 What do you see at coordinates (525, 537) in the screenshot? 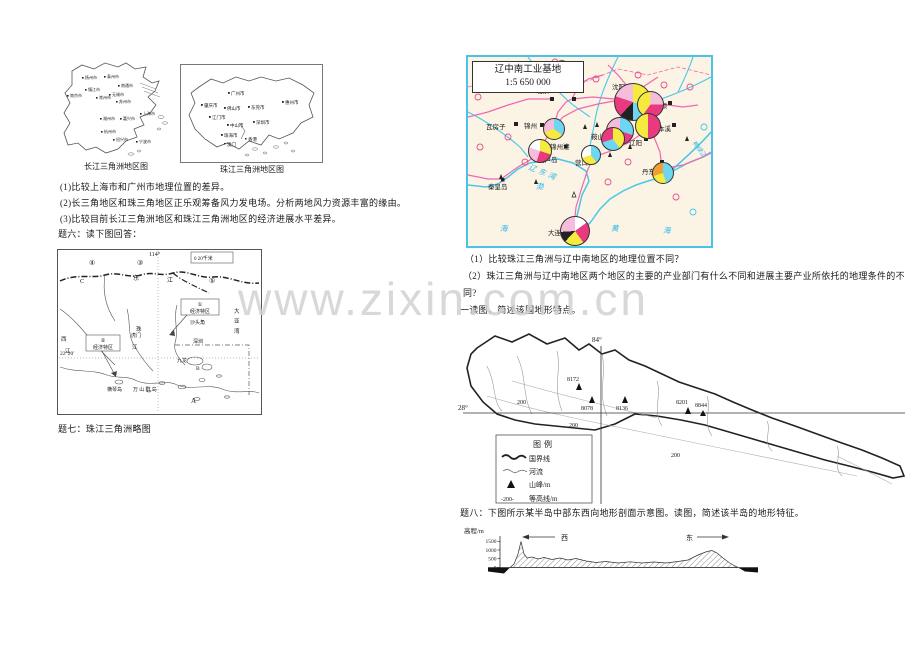
I see `west-arrowhead-icon` at bounding box center [525, 537].